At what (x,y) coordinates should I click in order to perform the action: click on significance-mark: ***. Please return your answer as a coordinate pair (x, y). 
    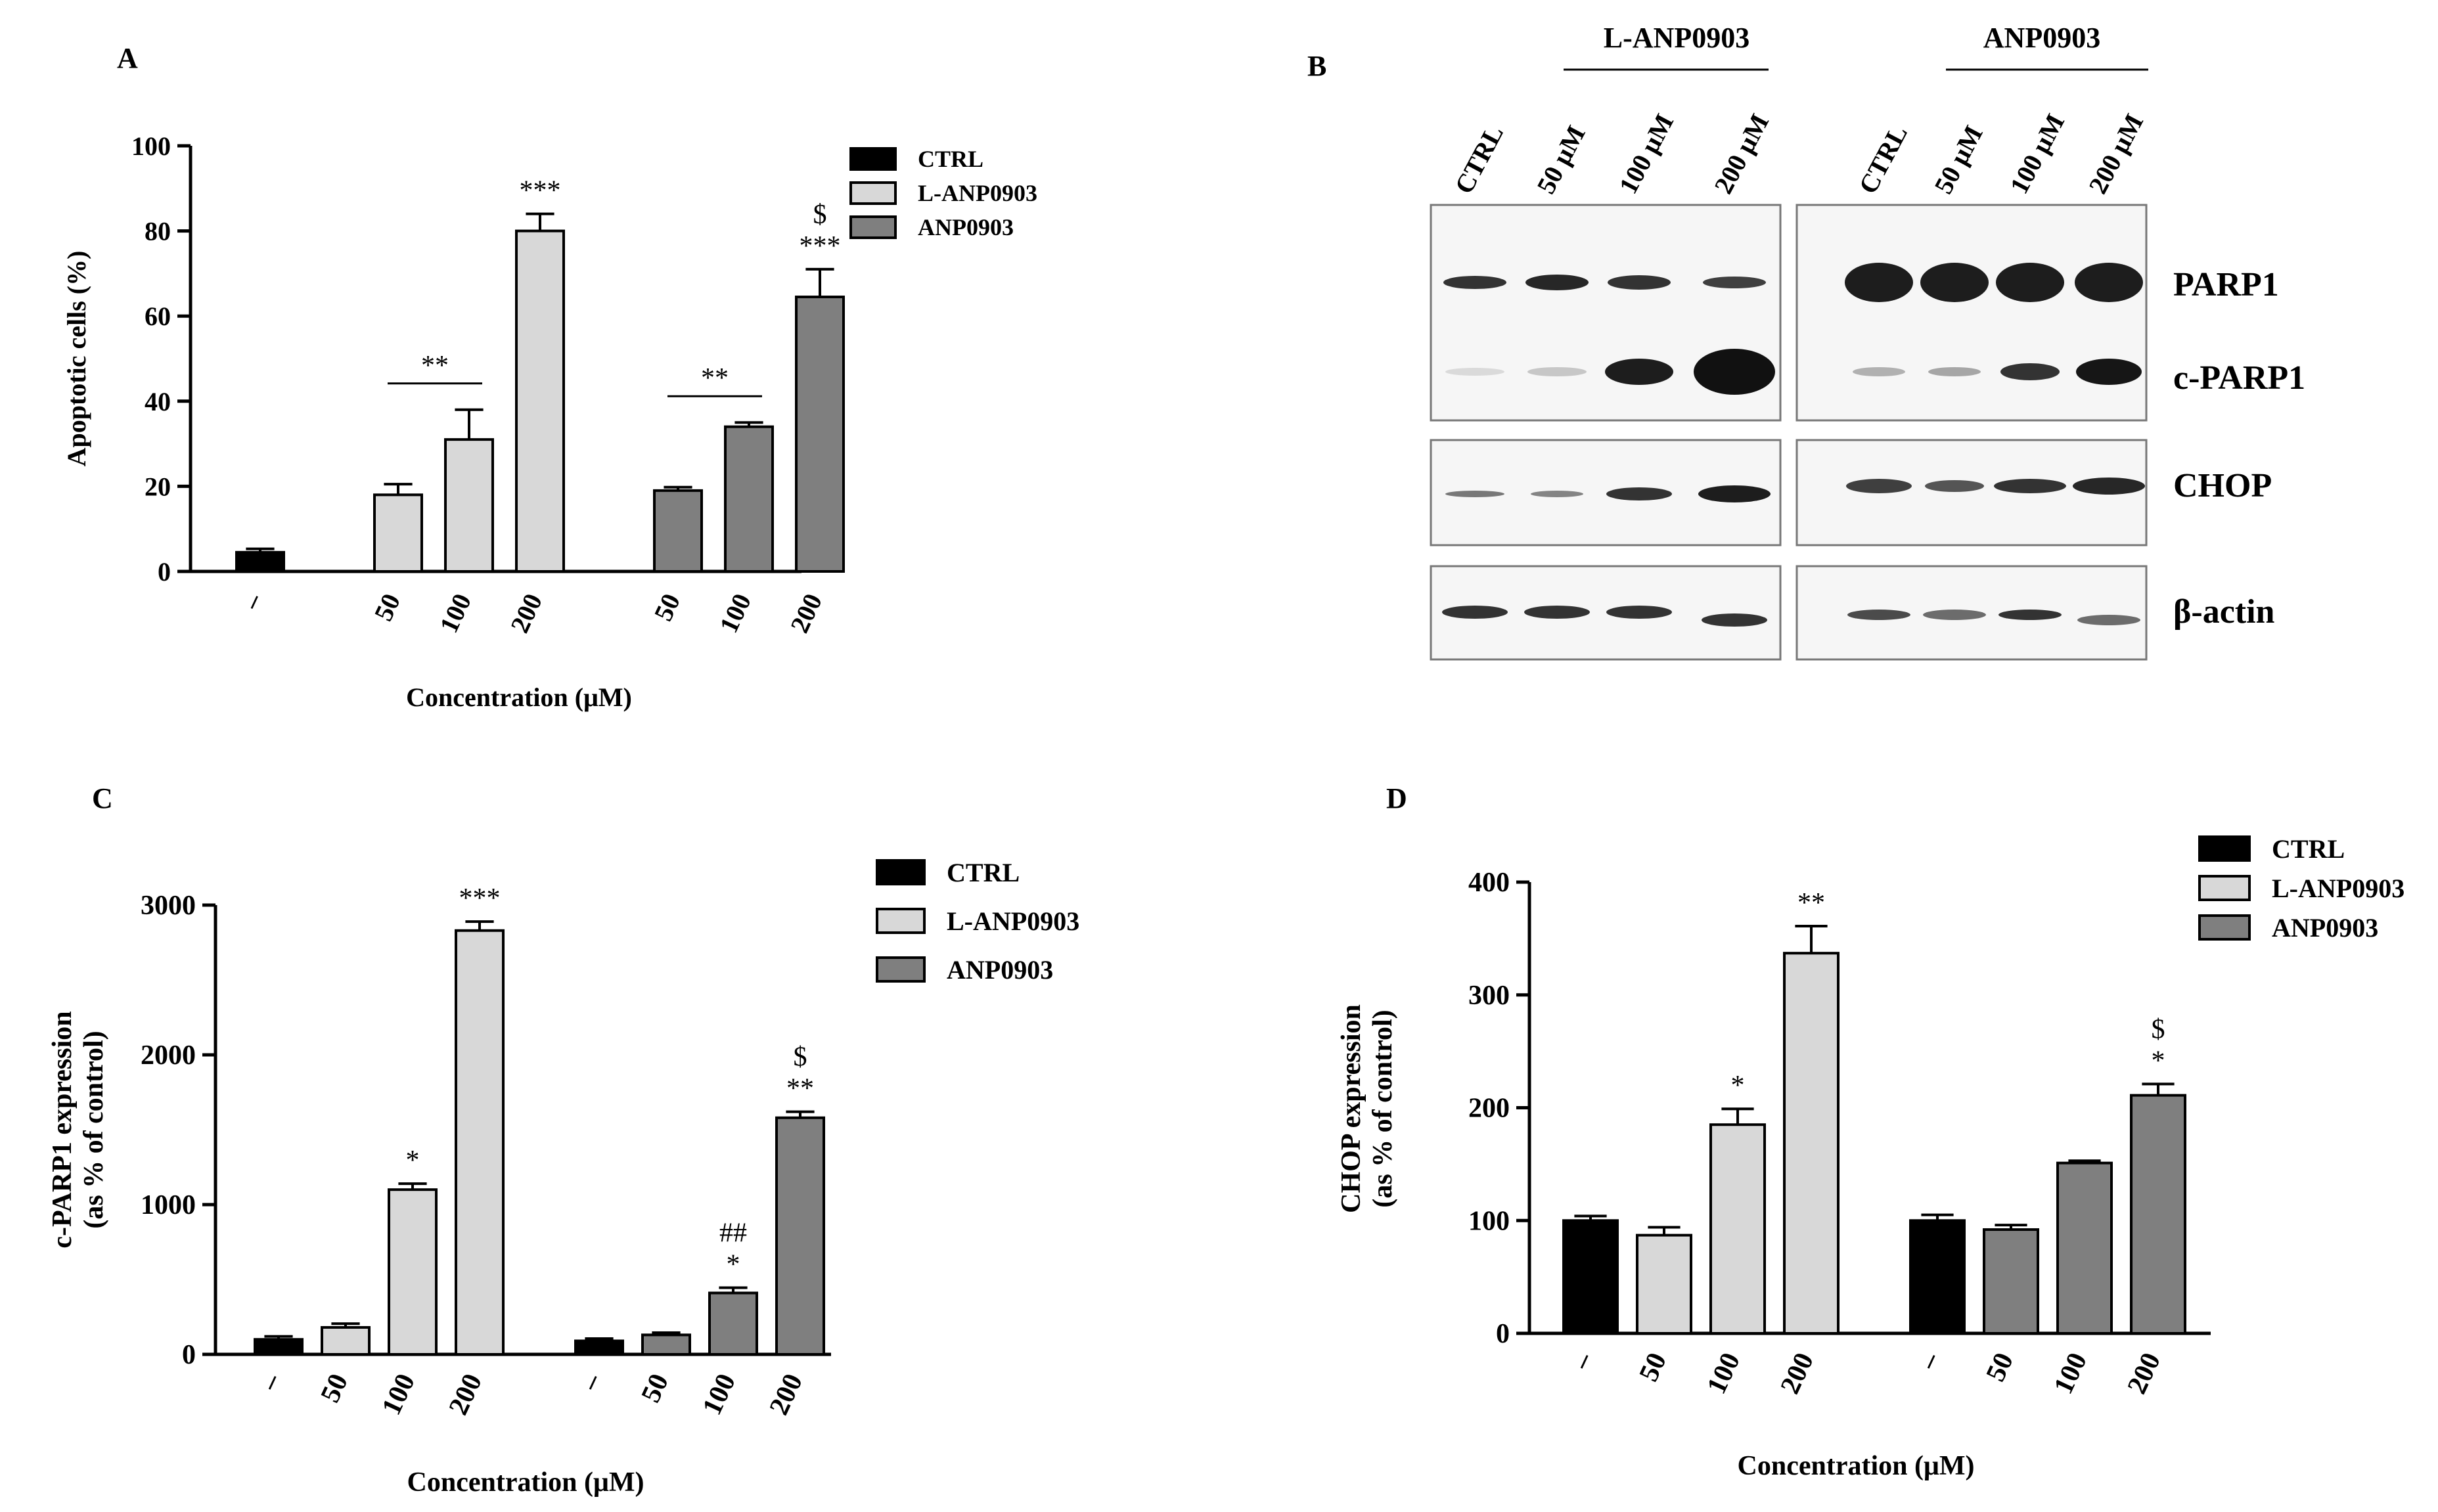
    Looking at the image, I should click on (480, 898).